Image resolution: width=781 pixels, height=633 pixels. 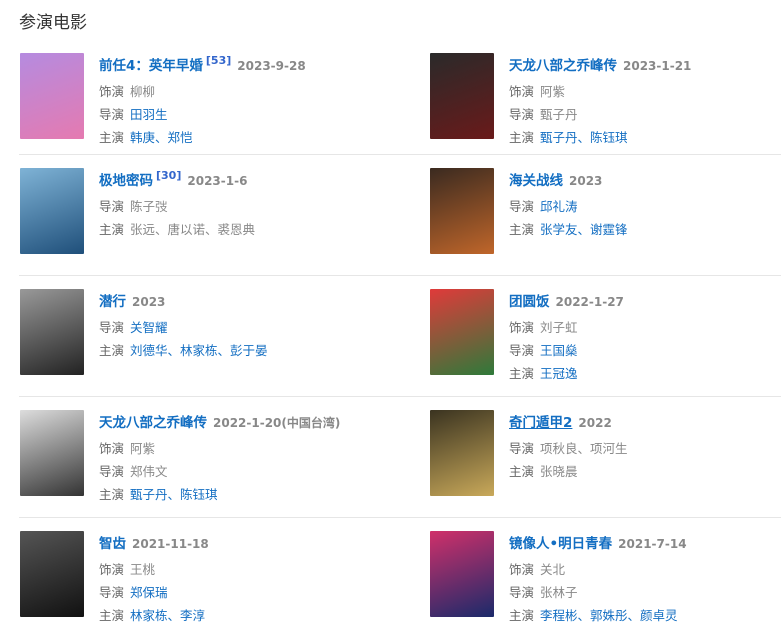 What do you see at coordinates (595, 423) in the screenshot?
I see `release-date: 2022` at bounding box center [595, 423].